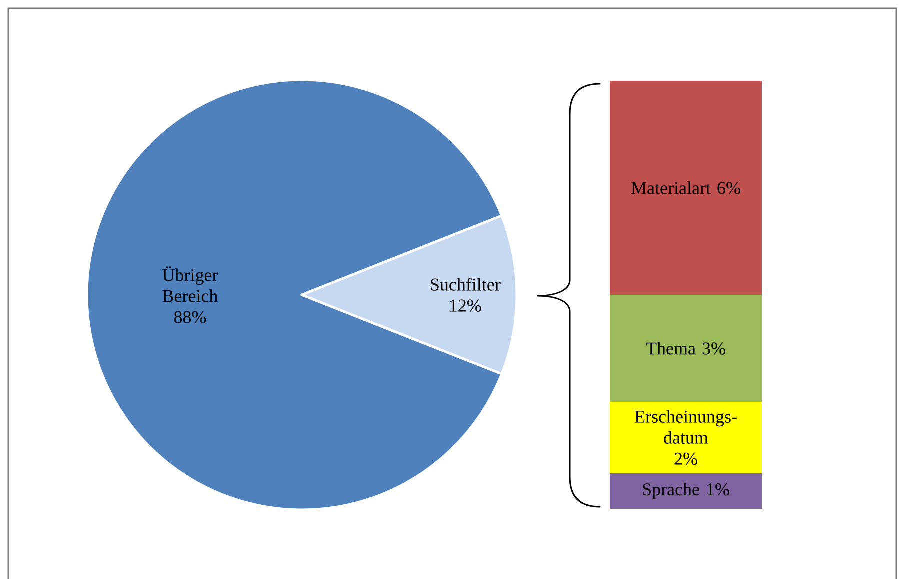 The image size is (899, 579). What do you see at coordinates (729, 188) in the screenshot?
I see `data-label: 6%` at bounding box center [729, 188].